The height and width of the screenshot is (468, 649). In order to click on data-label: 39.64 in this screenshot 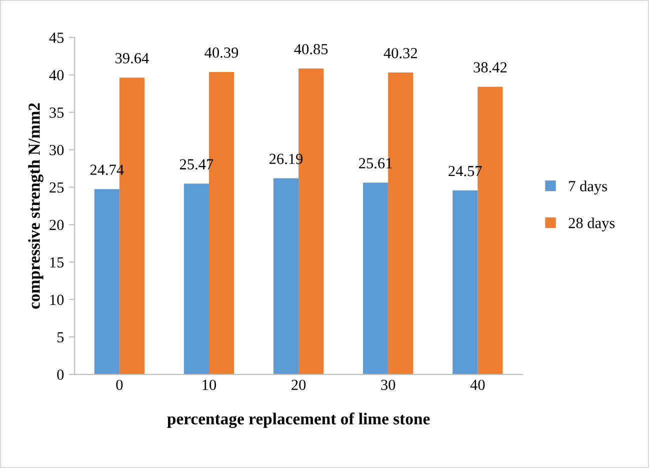, I will do `click(132, 58)`.